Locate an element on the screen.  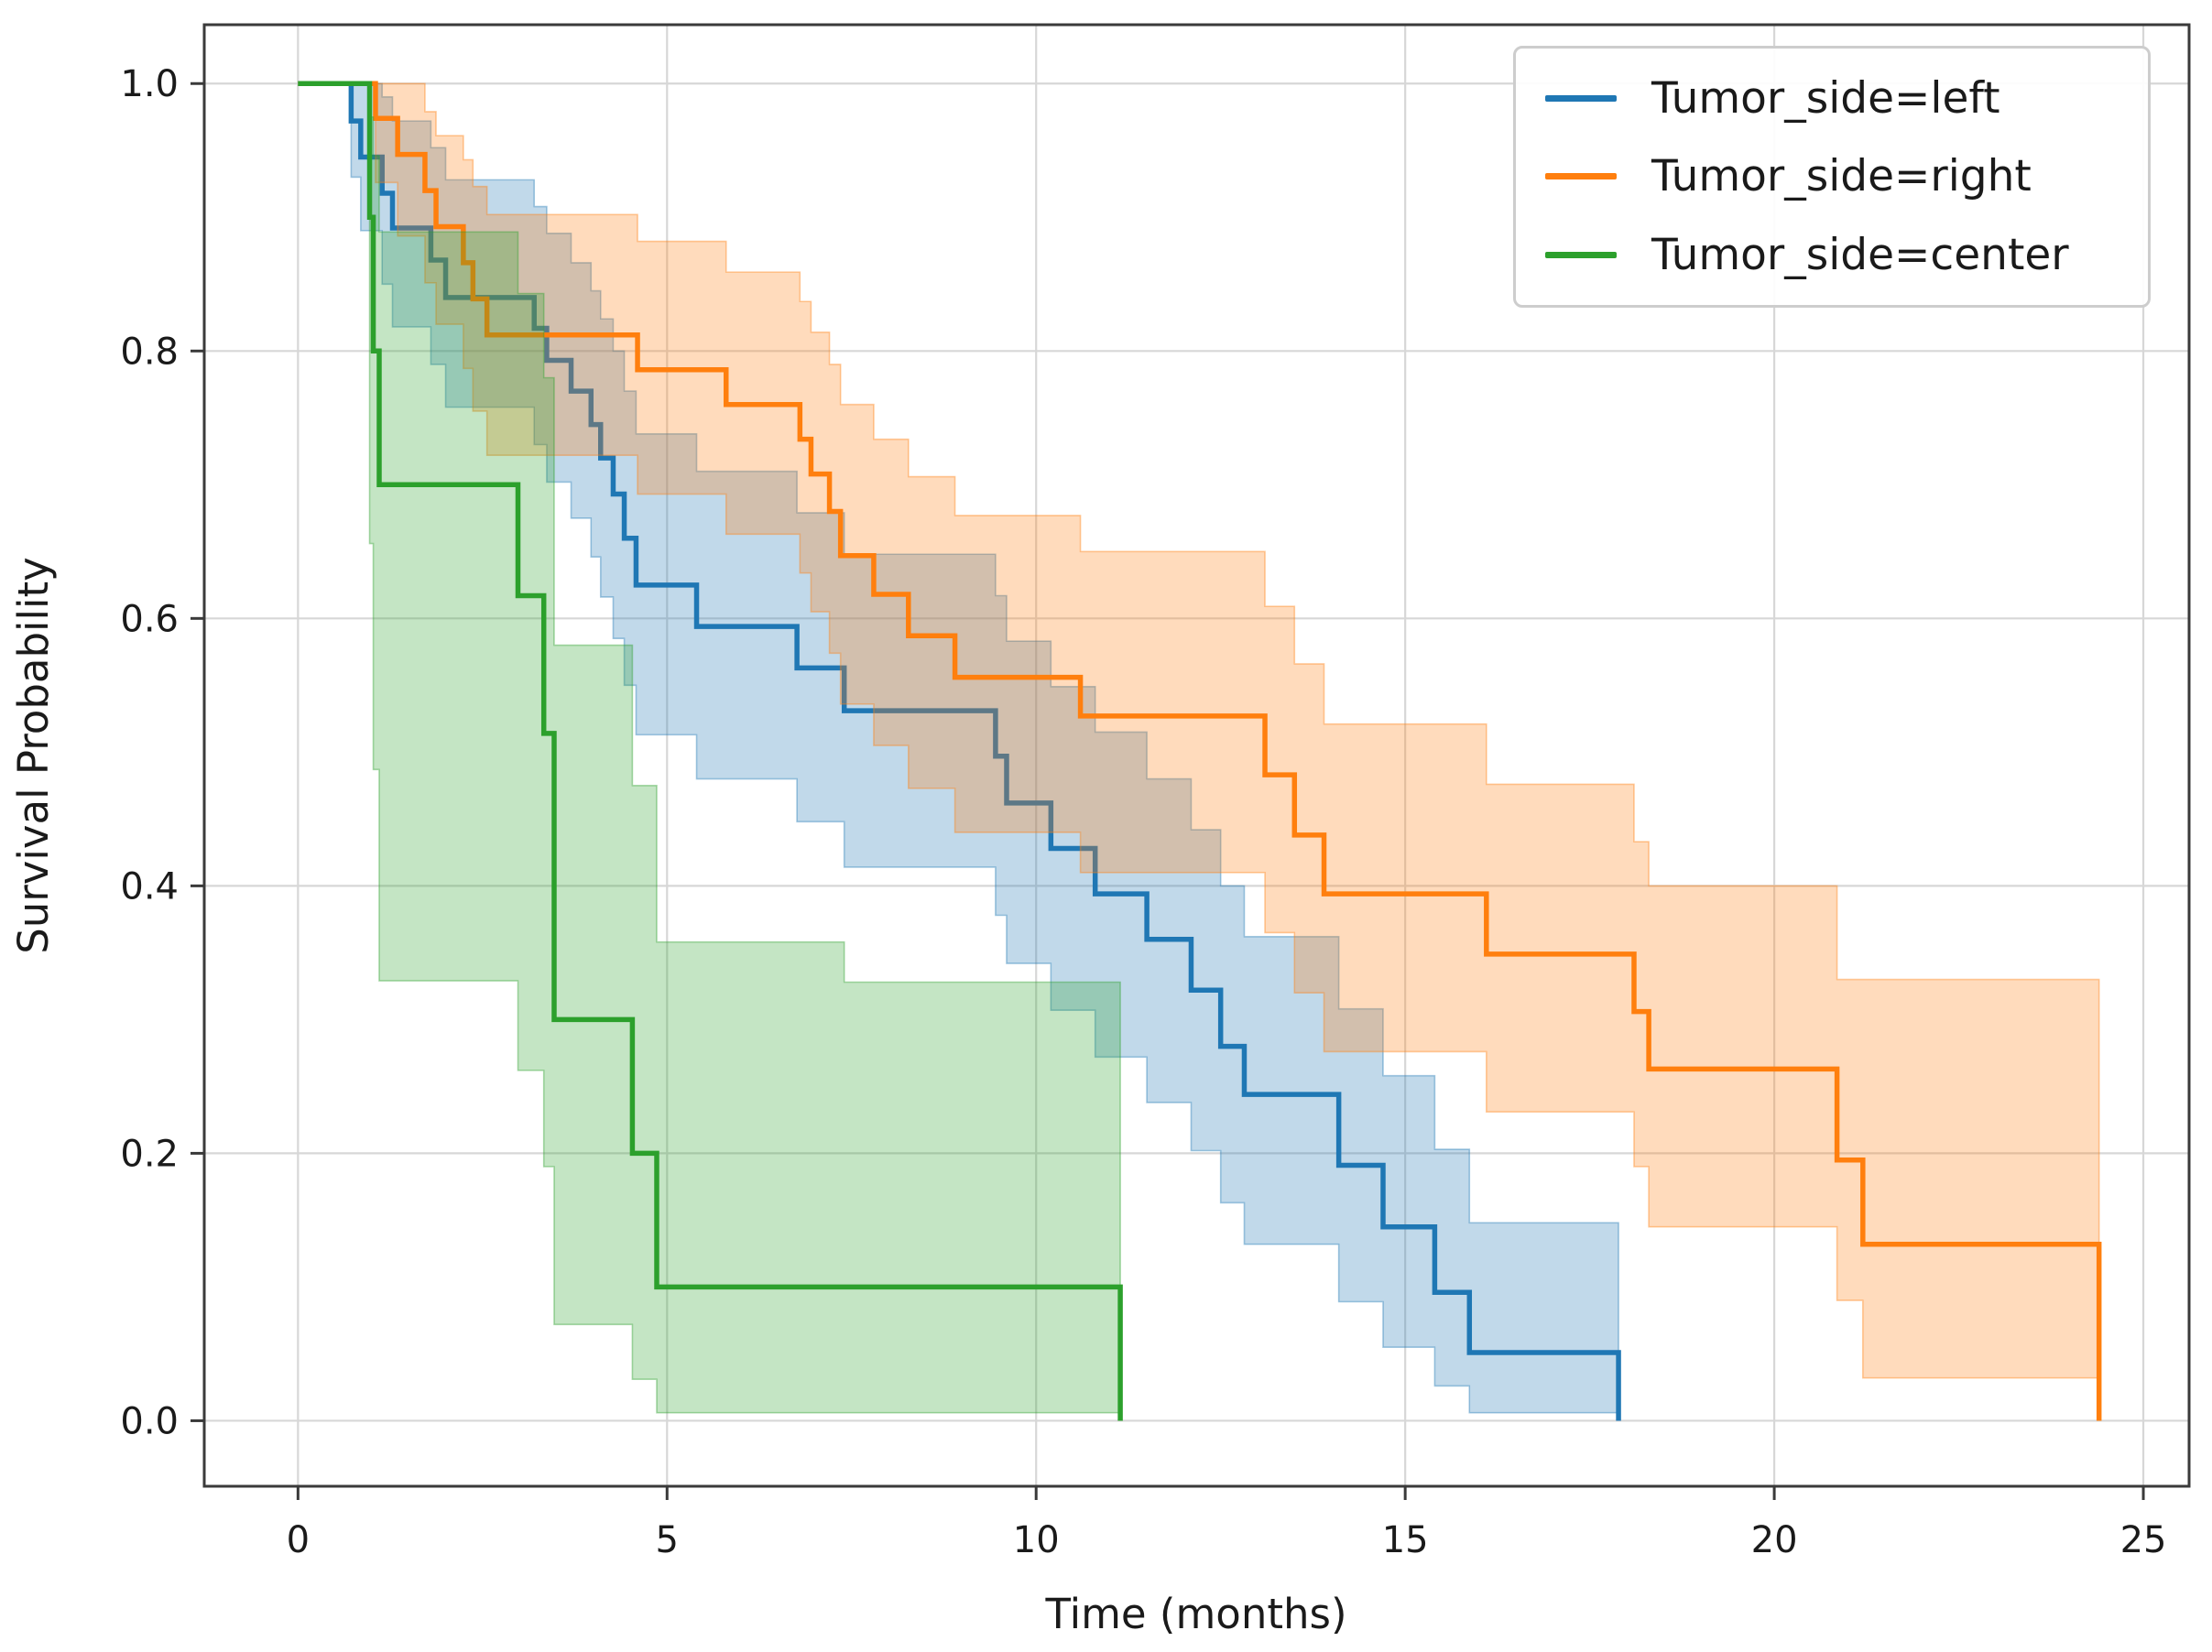
x-tick-label: 5 is located at coordinates (667, 1540).